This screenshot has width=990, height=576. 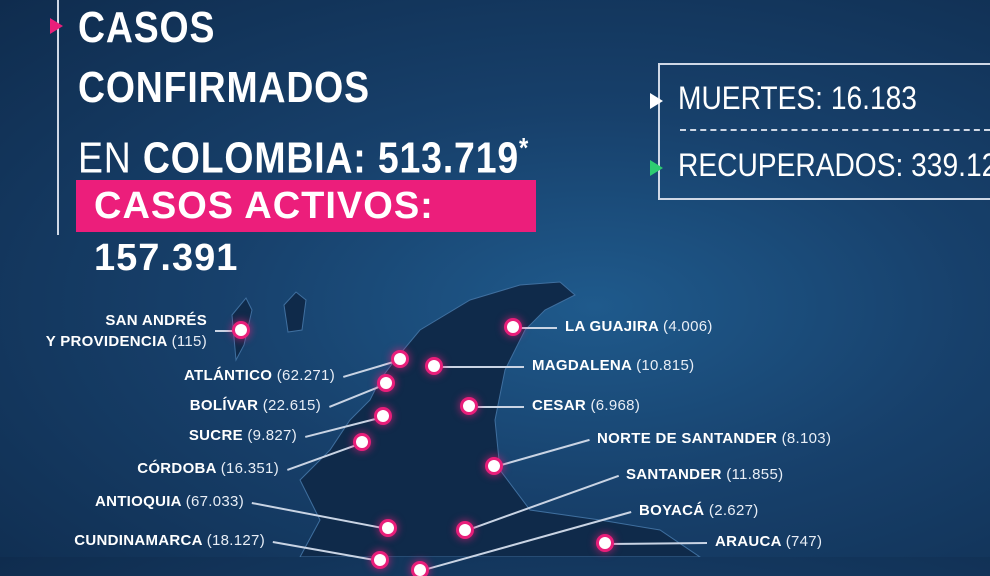 I want to click on dashed-divider, so click(x=835, y=130).